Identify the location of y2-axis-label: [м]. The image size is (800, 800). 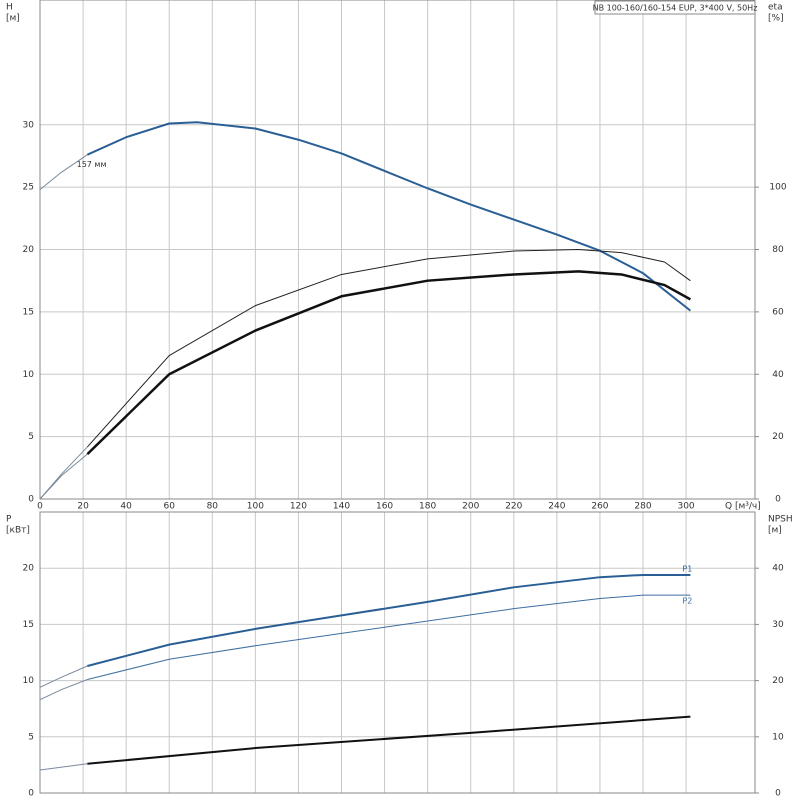
(775, 531).